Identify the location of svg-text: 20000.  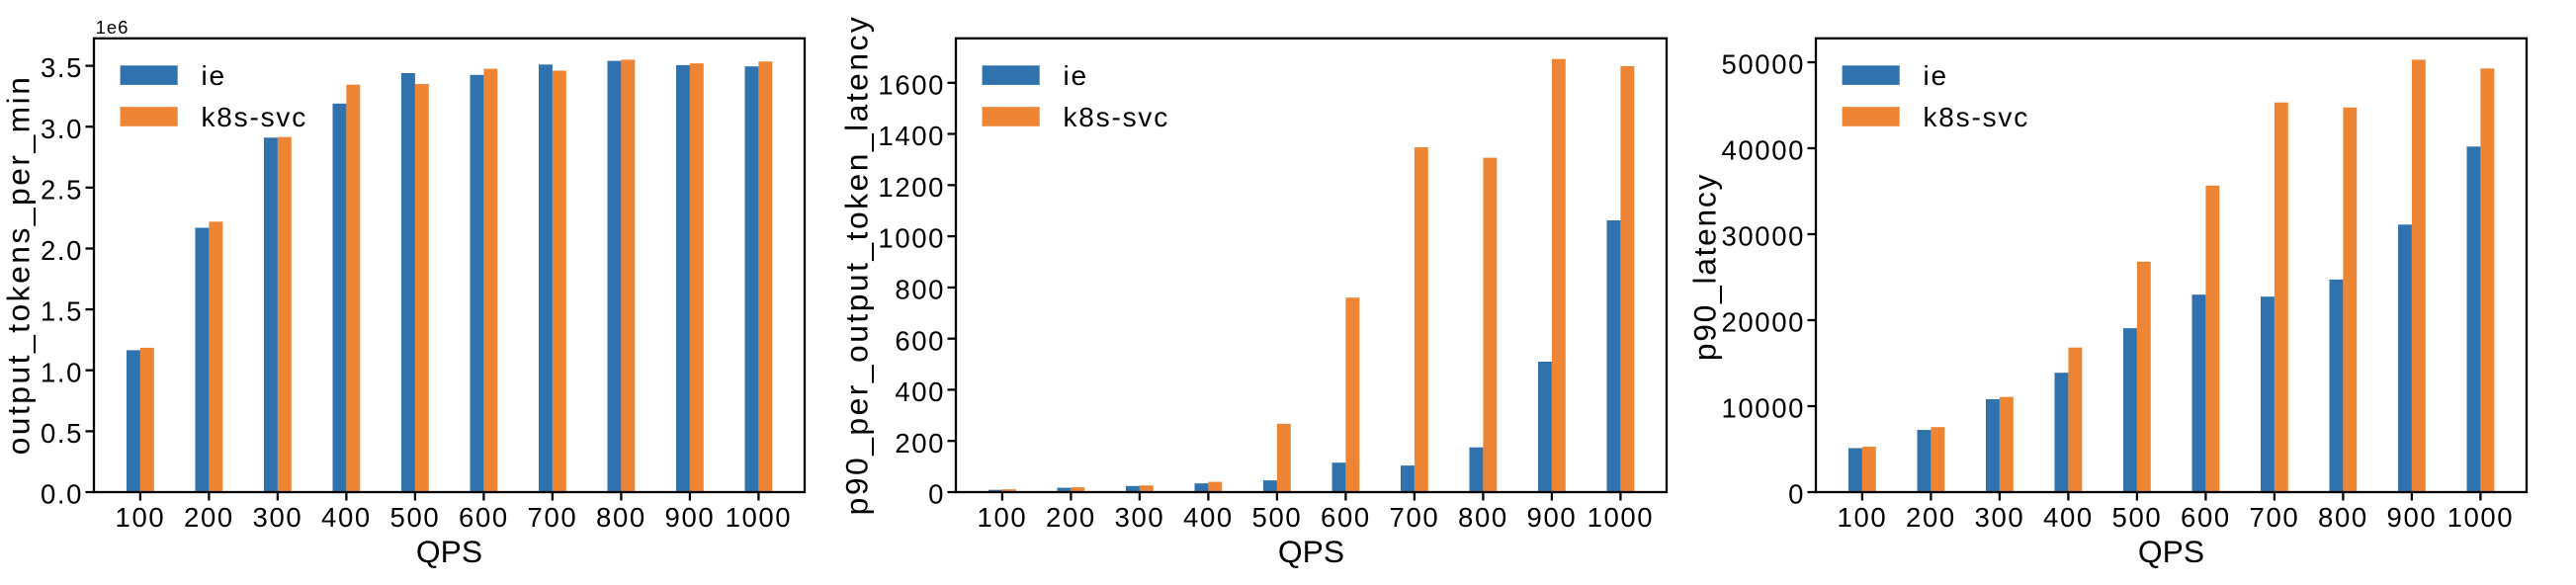
(1763, 322).